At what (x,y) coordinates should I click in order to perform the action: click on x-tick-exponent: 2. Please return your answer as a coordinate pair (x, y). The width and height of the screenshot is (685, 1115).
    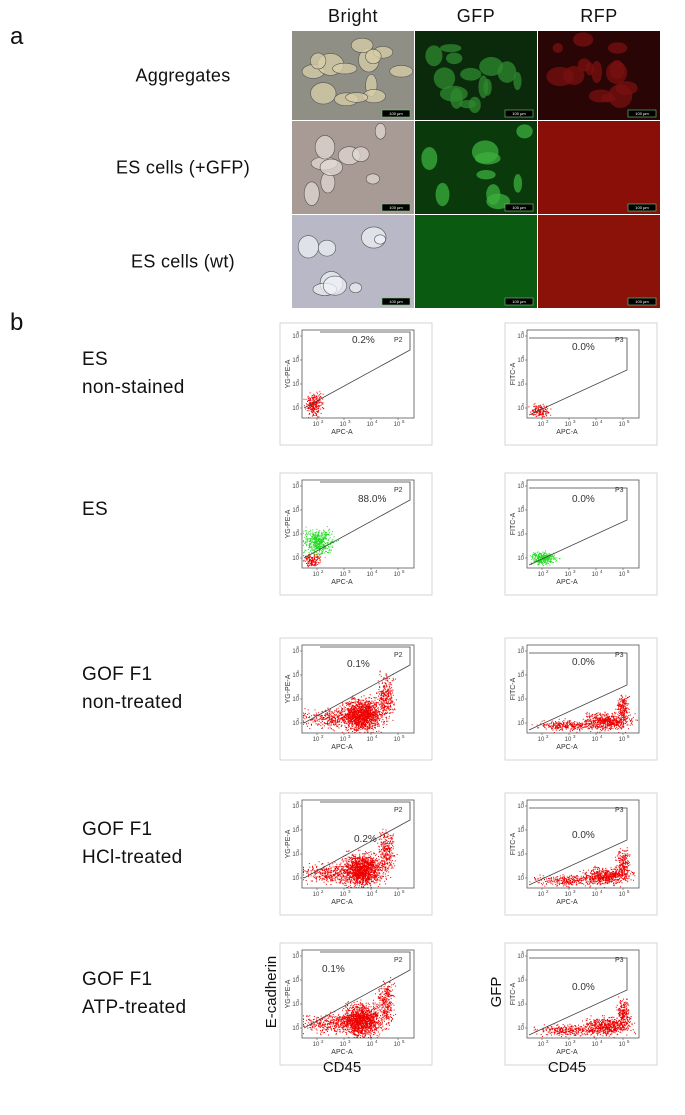
    Looking at the image, I should click on (322, 571).